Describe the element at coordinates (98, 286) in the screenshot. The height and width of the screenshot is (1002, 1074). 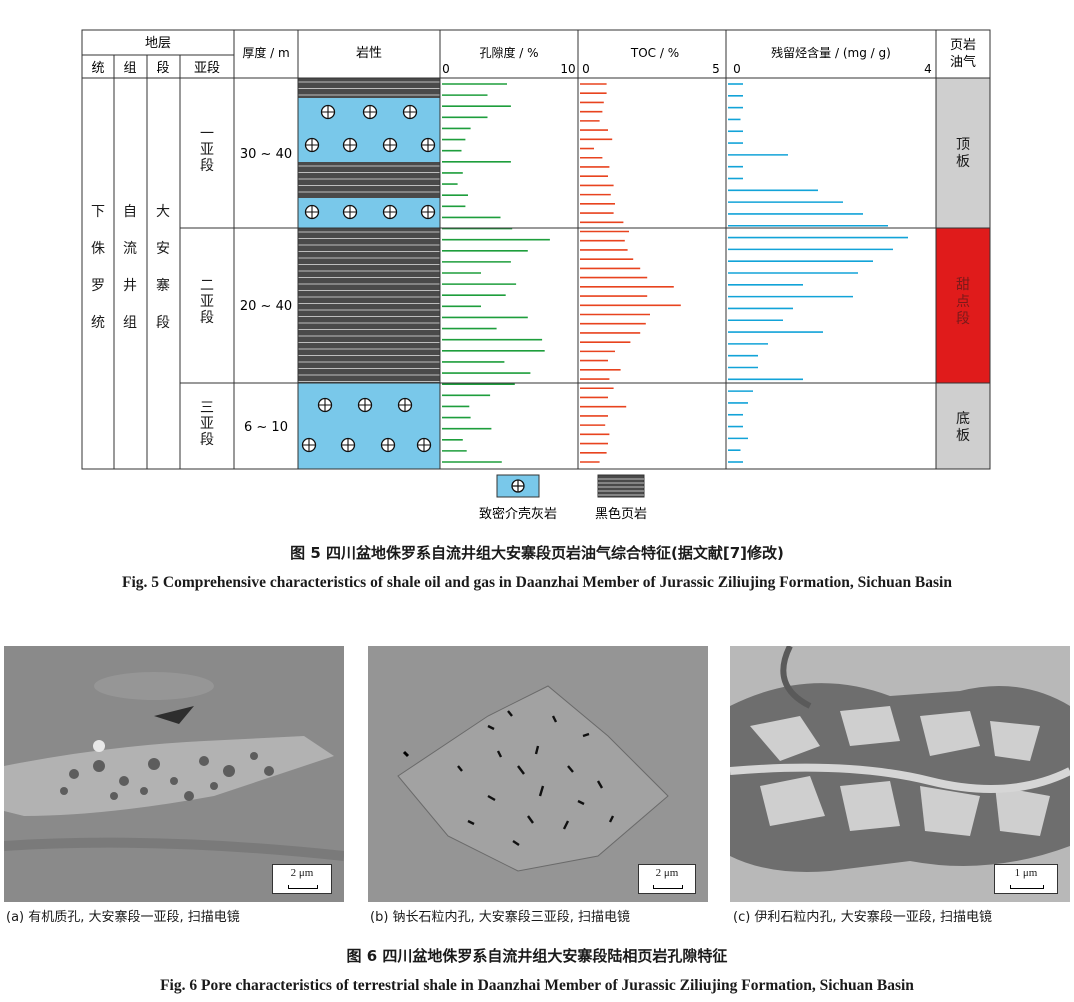
I see `series-label-char: 罗` at that location.